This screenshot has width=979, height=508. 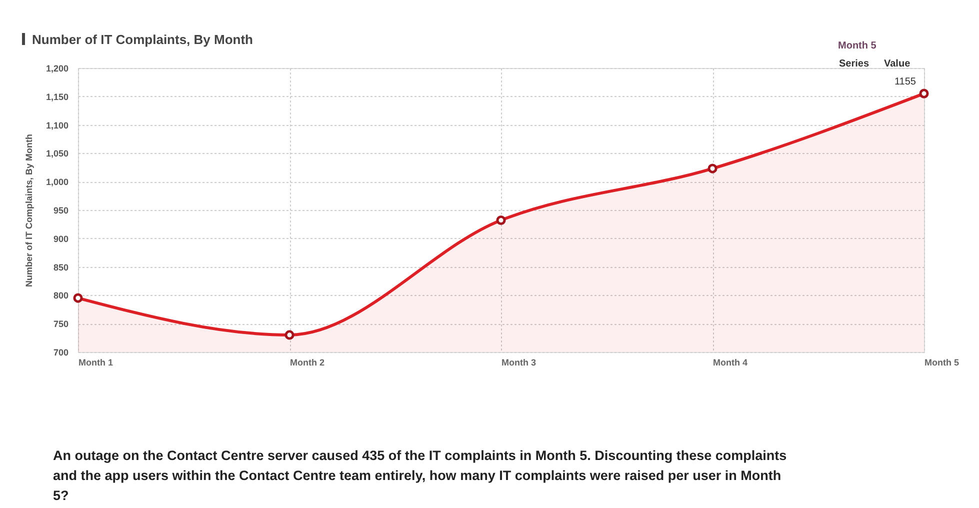 What do you see at coordinates (29, 210) in the screenshot?
I see `y-axis-title: Number of IT Complaints, By Month` at bounding box center [29, 210].